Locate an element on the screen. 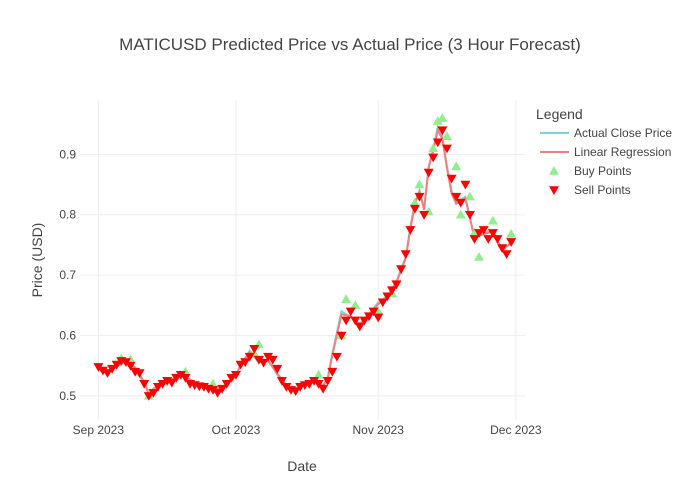  x-tick-label: Sep 2023 is located at coordinates (99, 430).